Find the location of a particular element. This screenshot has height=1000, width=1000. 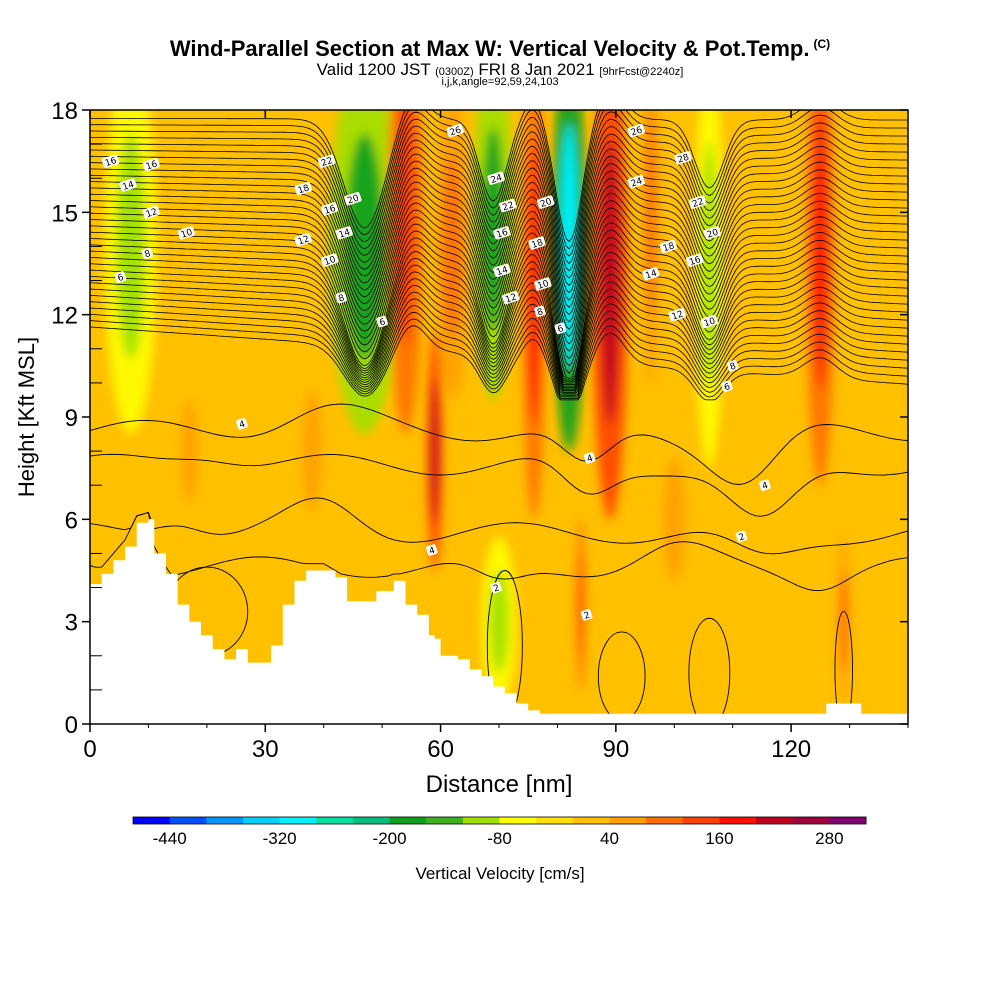

contour-label-text-22: 14 is located at coordinates (502, 271).